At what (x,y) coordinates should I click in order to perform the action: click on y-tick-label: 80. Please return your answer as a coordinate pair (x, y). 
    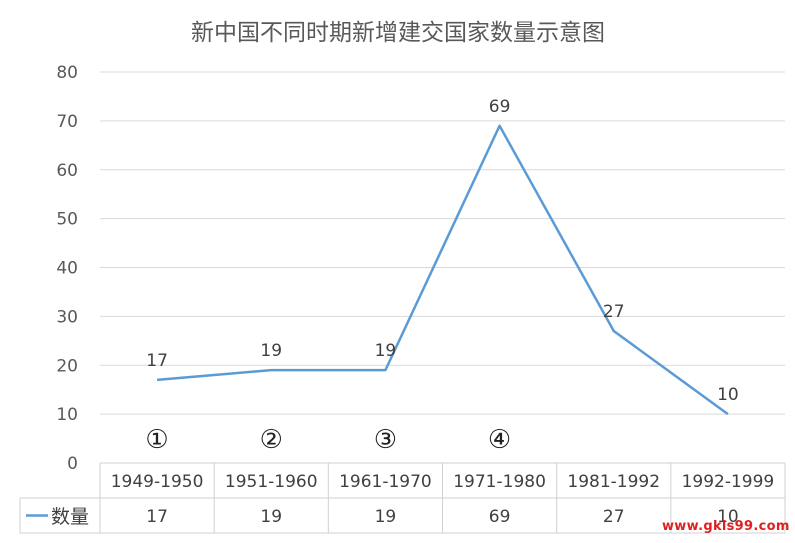
    Looking at the image, I should click on (67, 73).